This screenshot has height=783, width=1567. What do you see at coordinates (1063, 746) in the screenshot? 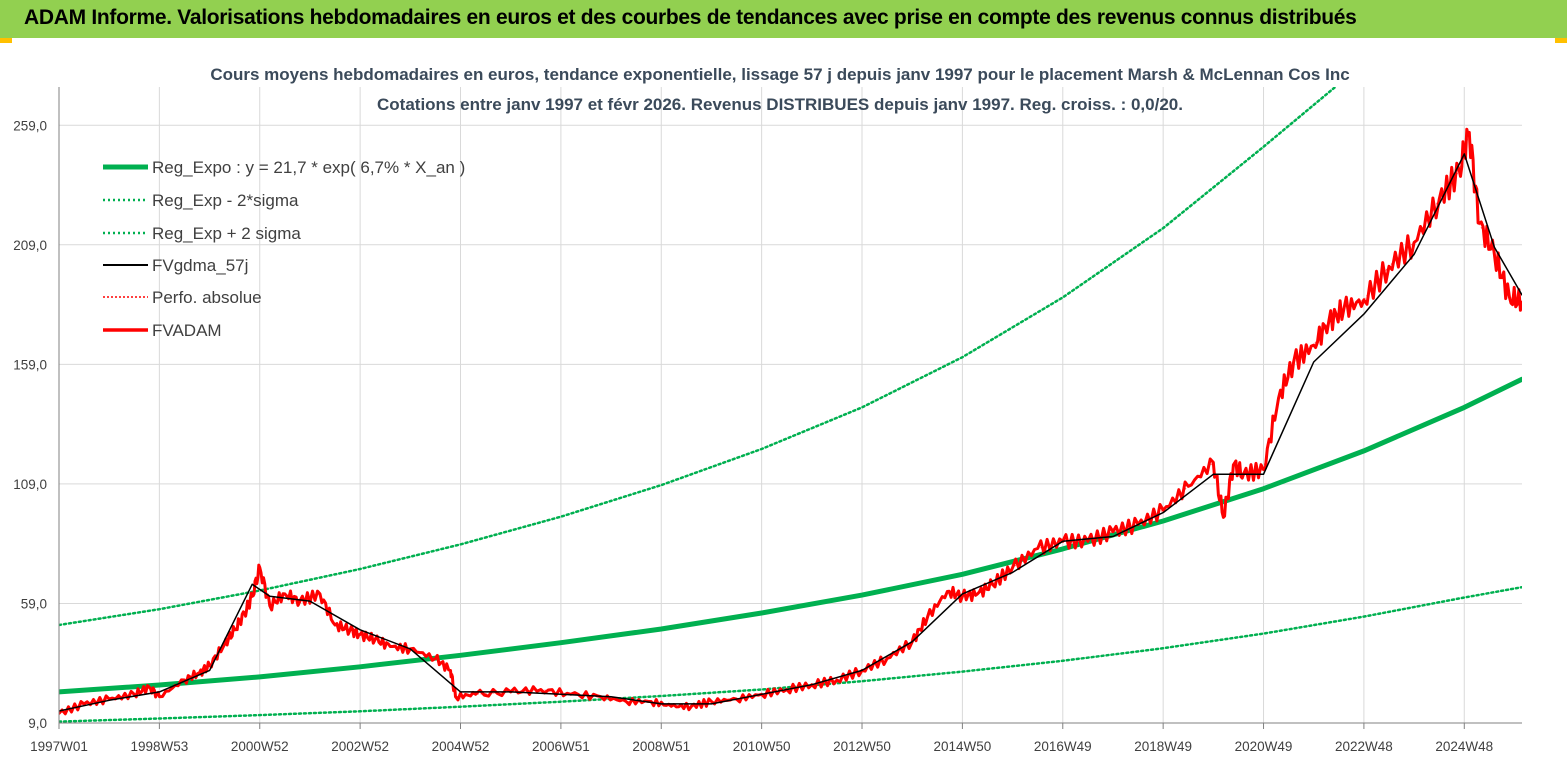
I see `x-tick-label: 2016W49` at bounding box center [1063, 746].